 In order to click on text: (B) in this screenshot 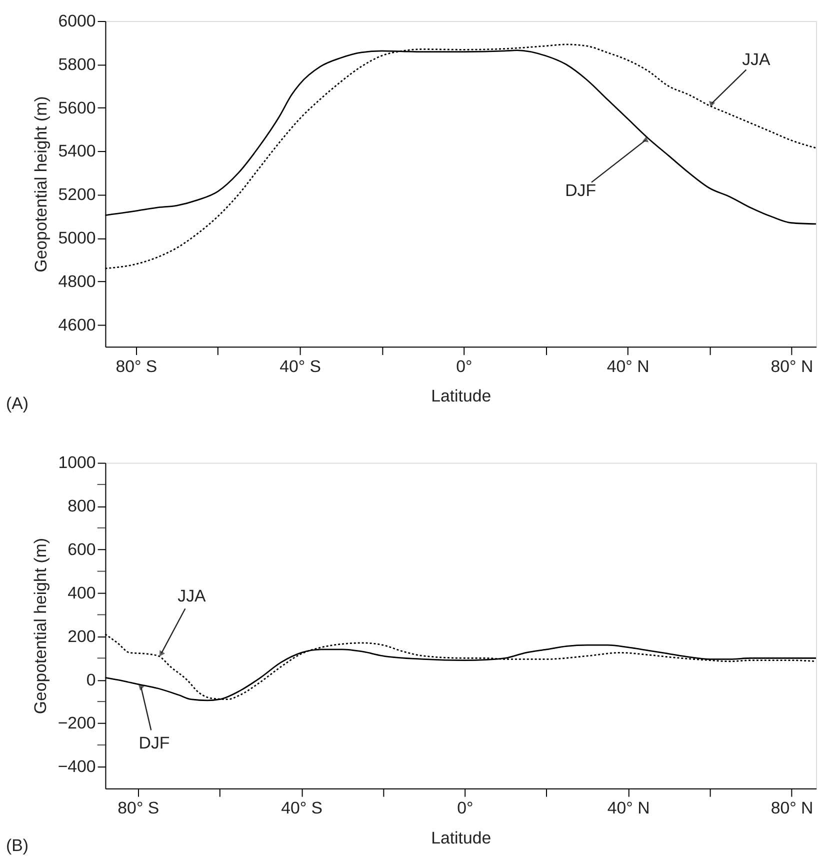, I will do `click(17, 845)`.